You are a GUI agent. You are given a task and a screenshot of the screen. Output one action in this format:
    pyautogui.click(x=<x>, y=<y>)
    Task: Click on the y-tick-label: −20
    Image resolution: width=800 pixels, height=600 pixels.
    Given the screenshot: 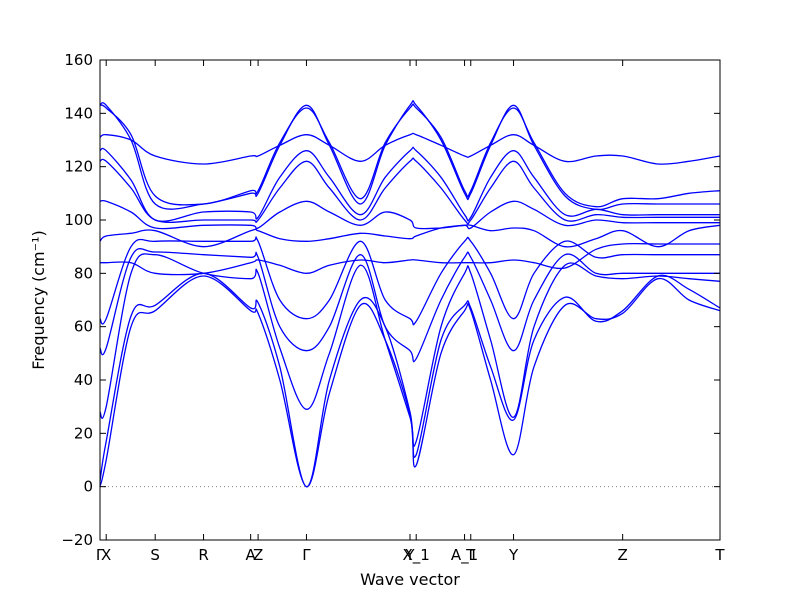 What is the action you would take?
    pyautogui.click(x=77, y=540)
    